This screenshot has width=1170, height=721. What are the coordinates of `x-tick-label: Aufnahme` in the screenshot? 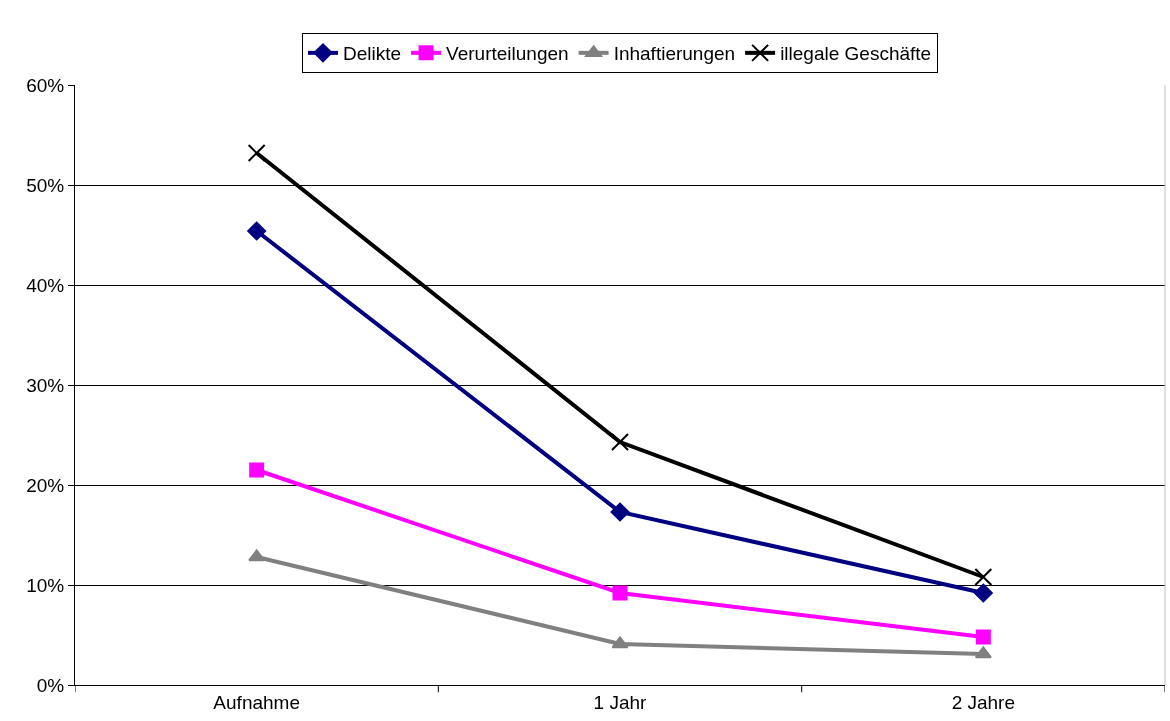 It's located at (256, 702).